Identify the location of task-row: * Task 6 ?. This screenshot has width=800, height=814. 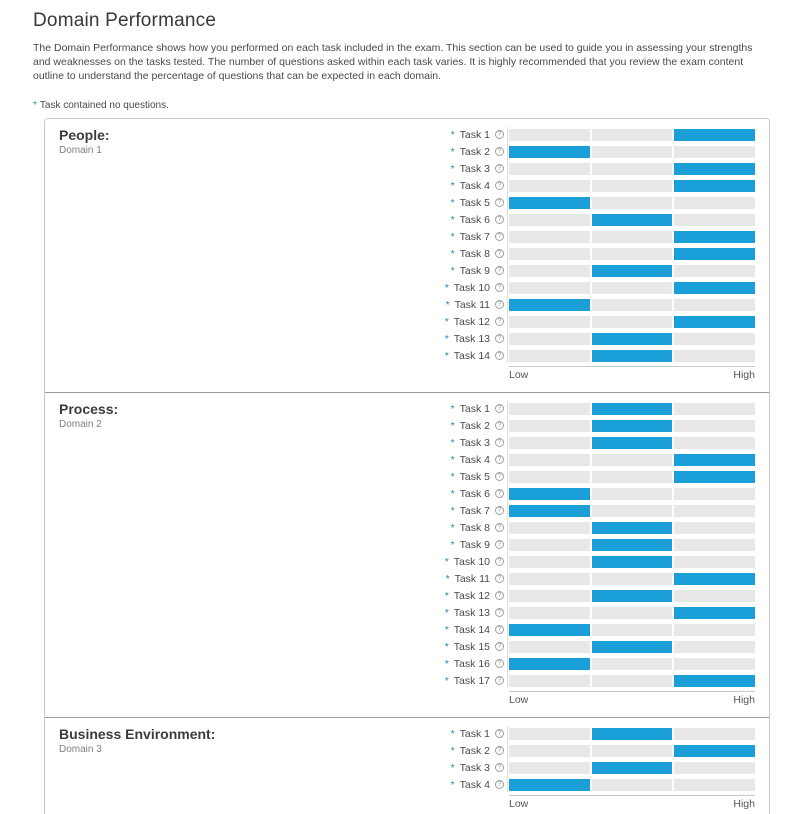
(407, 219).